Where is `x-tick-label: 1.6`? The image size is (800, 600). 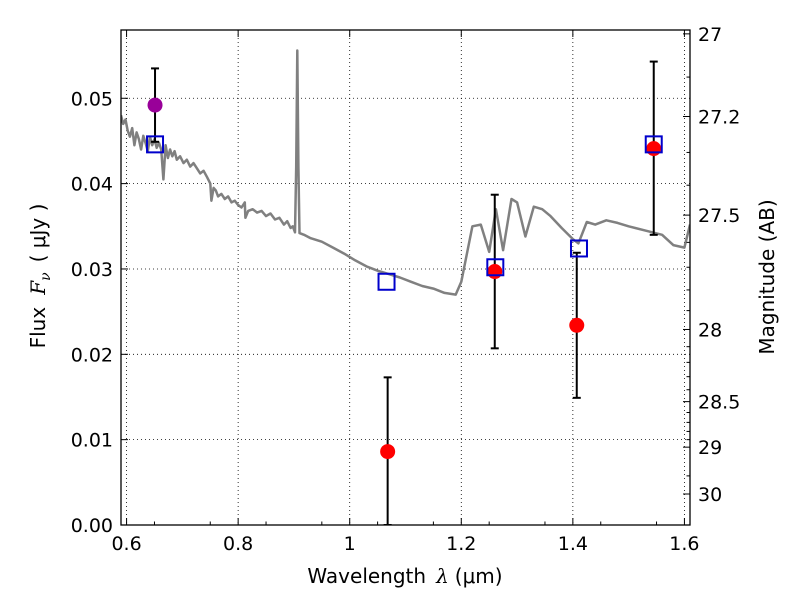 x-tick-label: 1.6 is located at coordinates (684, 544).